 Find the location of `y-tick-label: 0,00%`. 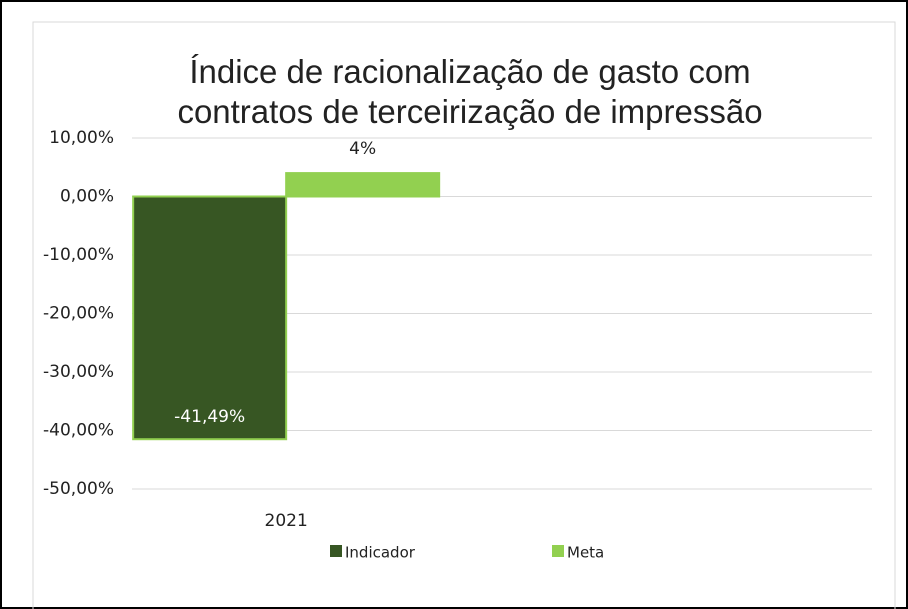

y-tick-label: 0,00% is located at coordinates (87, 197).